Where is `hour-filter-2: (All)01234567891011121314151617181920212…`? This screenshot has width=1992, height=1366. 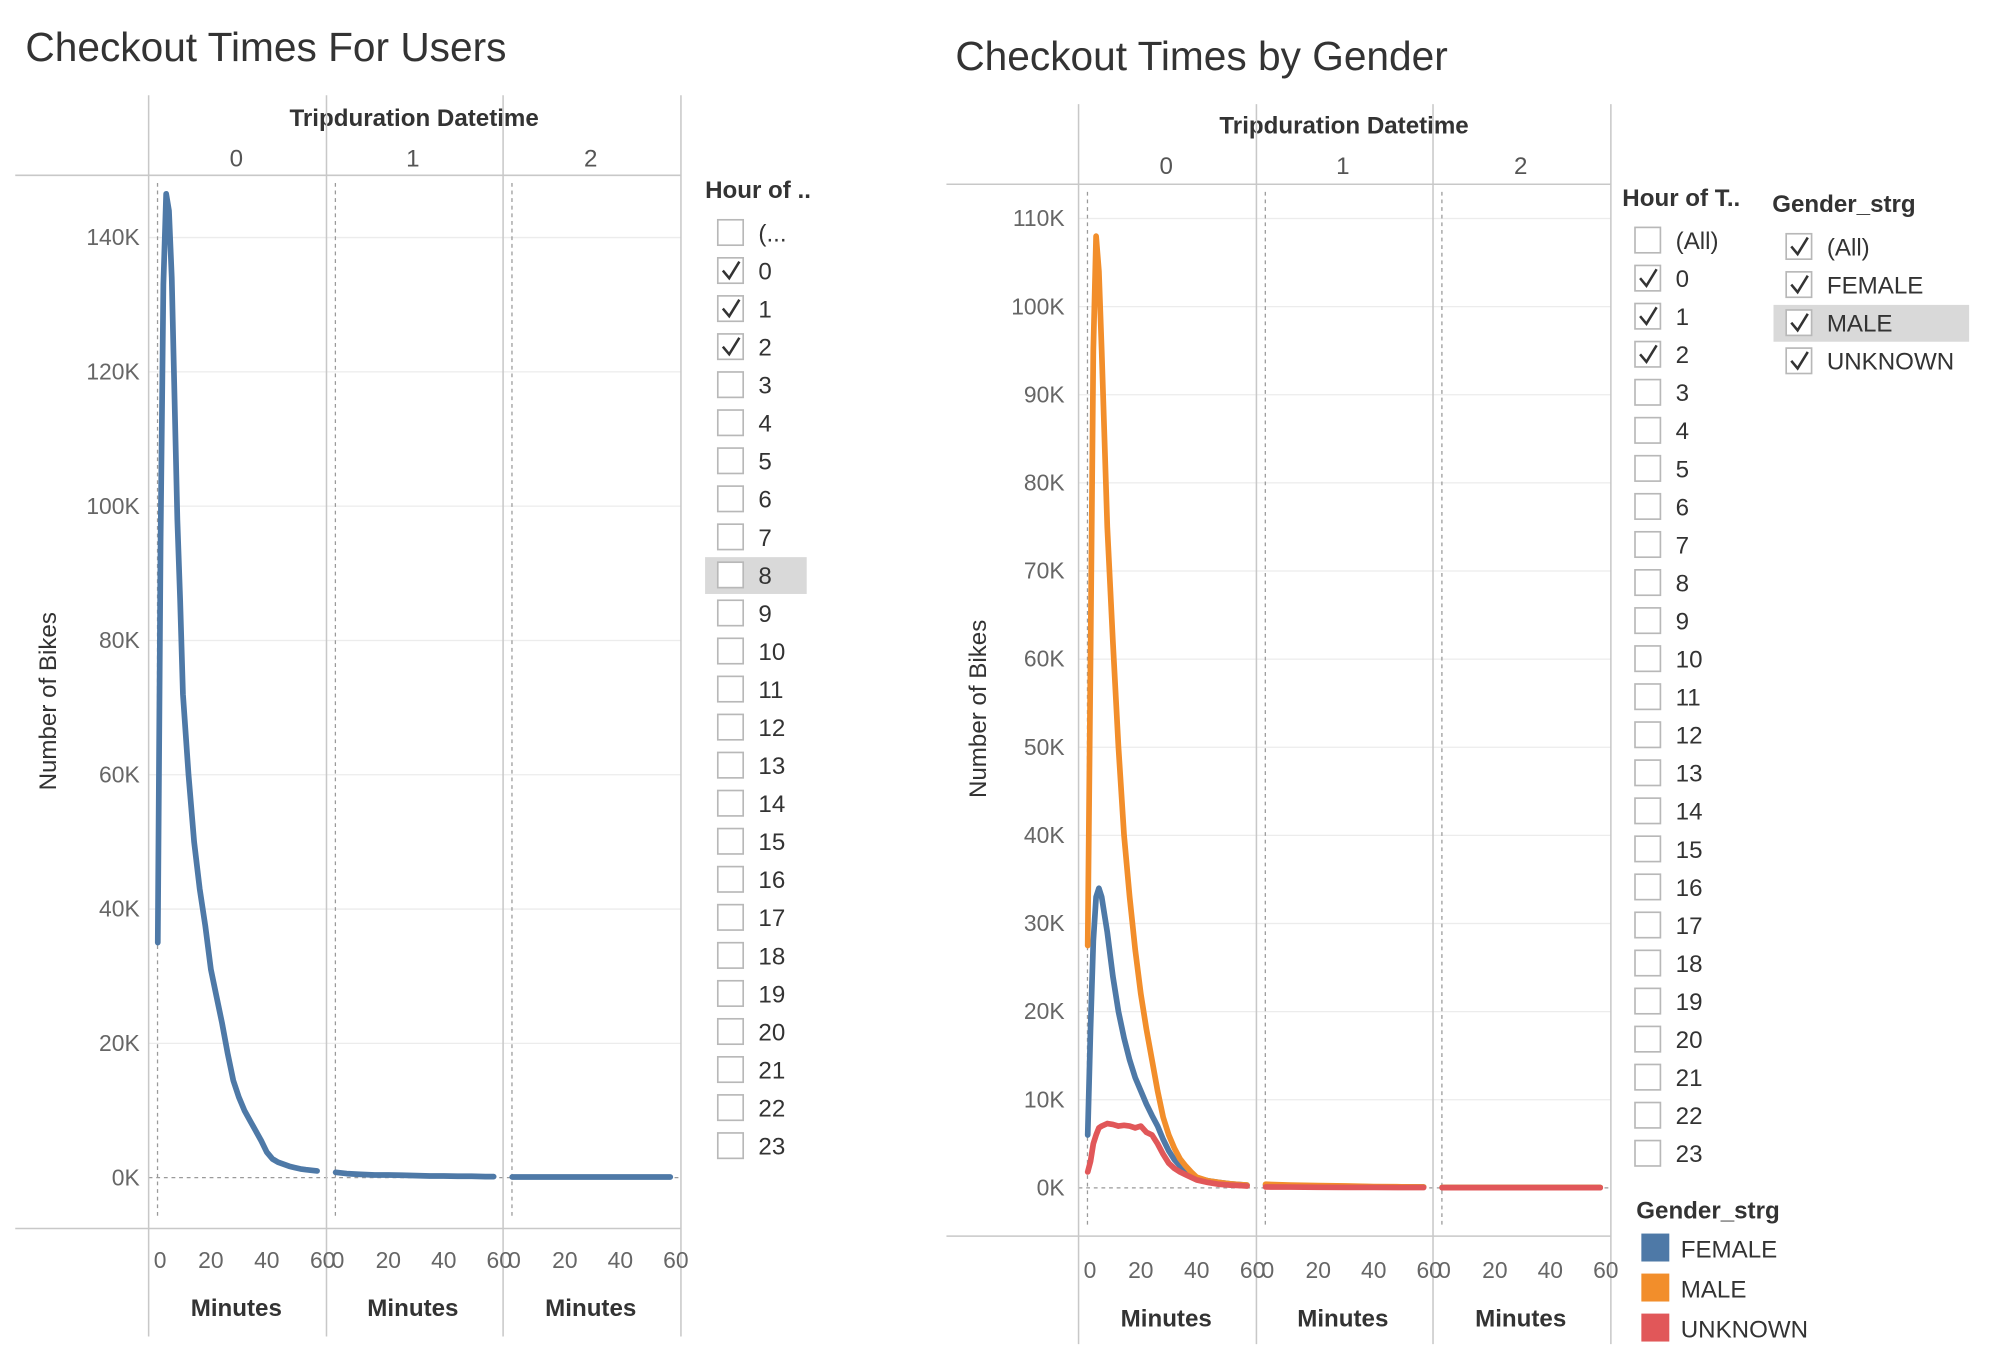
hour-filter-2: (All)01234567891011121314151617181920212… is located at coordinates (1676, 697).